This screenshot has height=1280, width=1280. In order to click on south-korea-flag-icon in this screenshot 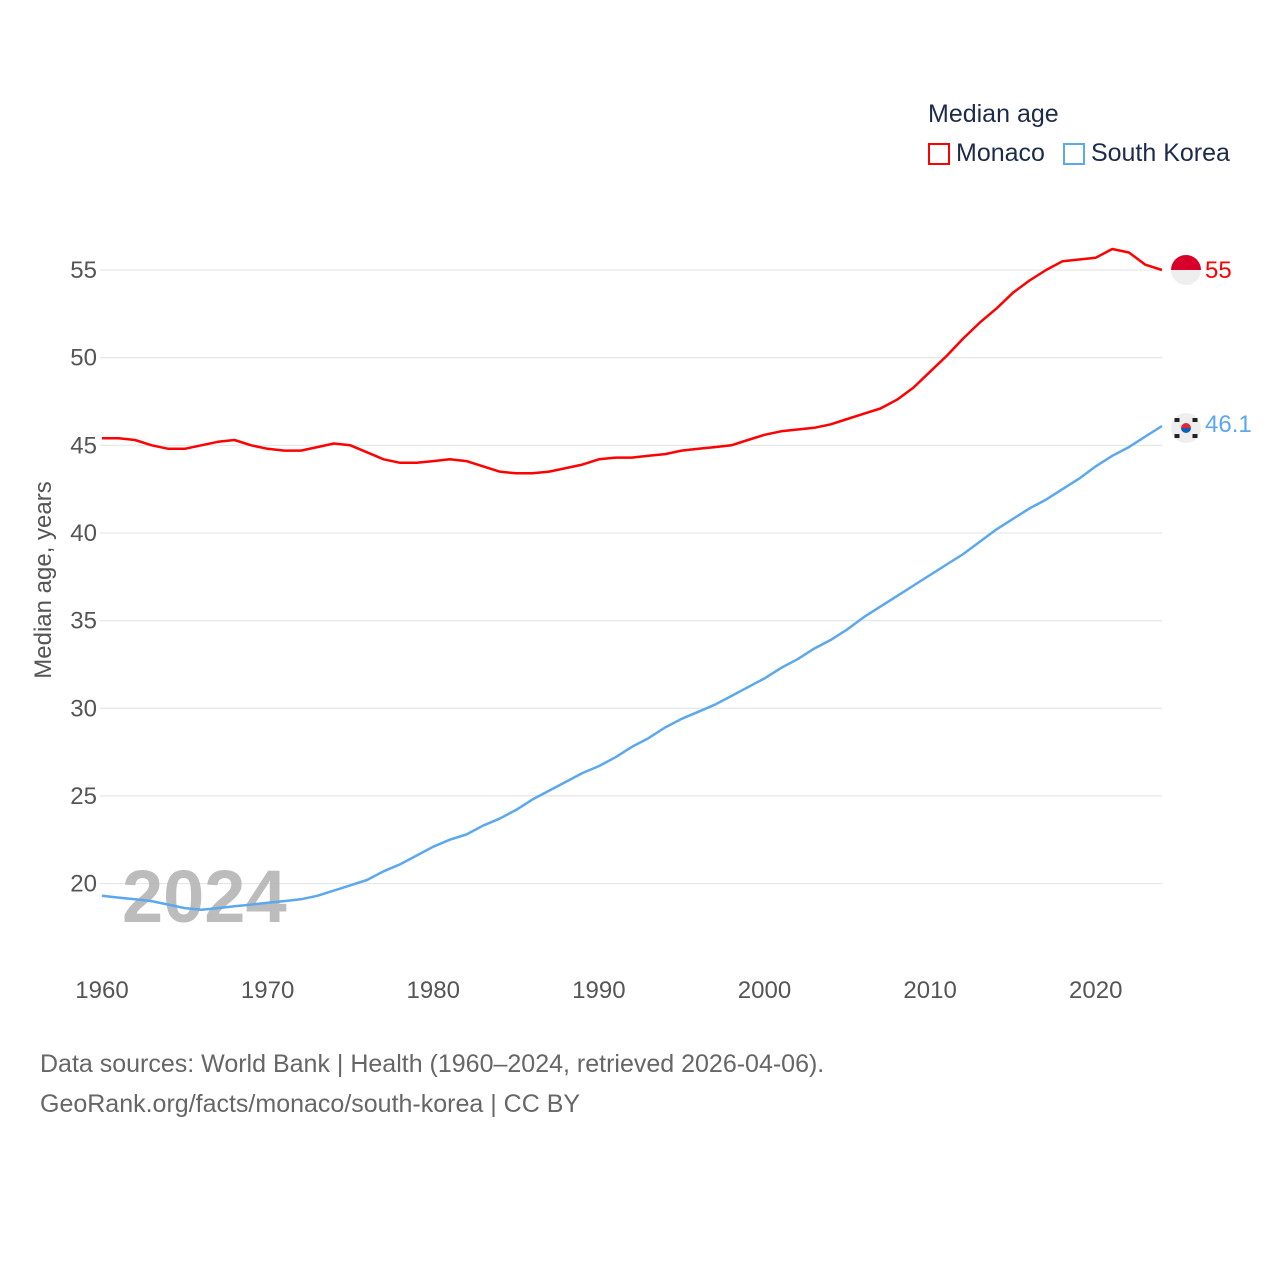, I will do `click(1186, 428)`.